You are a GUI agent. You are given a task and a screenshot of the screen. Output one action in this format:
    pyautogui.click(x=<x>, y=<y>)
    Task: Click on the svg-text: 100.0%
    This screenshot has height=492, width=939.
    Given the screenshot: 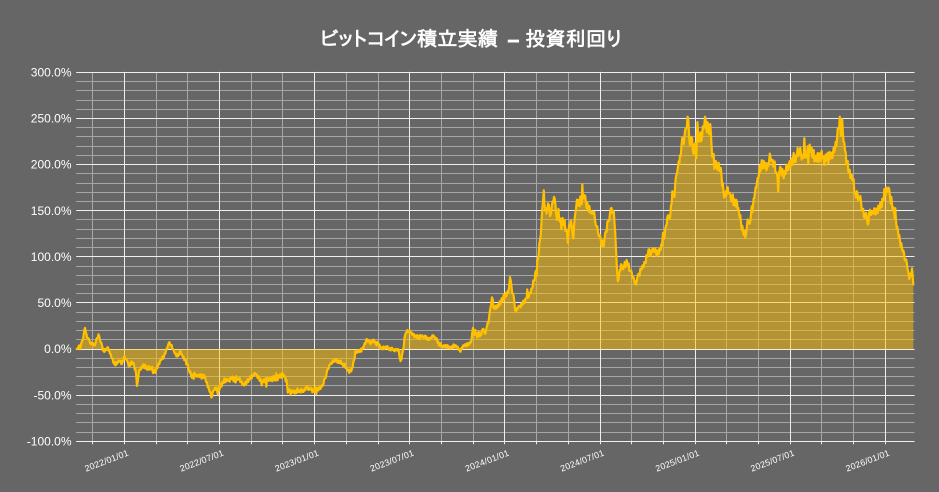 What is the action you would take?
    pyautogui.click(x=51, y=257)
    